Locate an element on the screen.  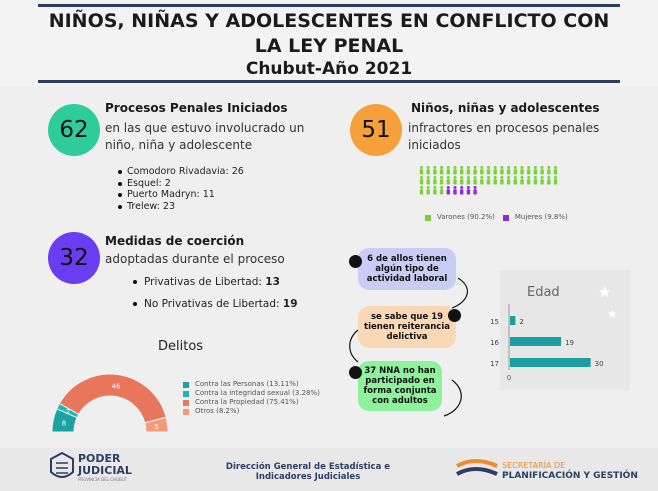
nna-legend: Varones (90.2%) Mujeres (9.8%) is located at coordinates (496, 217).